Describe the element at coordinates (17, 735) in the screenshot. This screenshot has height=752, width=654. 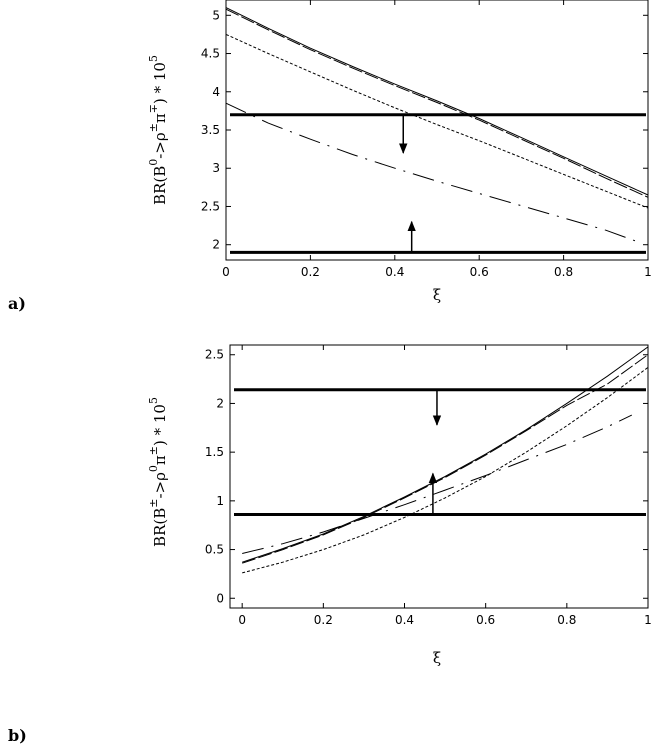
I see `panel-label-b: b)` at that location.